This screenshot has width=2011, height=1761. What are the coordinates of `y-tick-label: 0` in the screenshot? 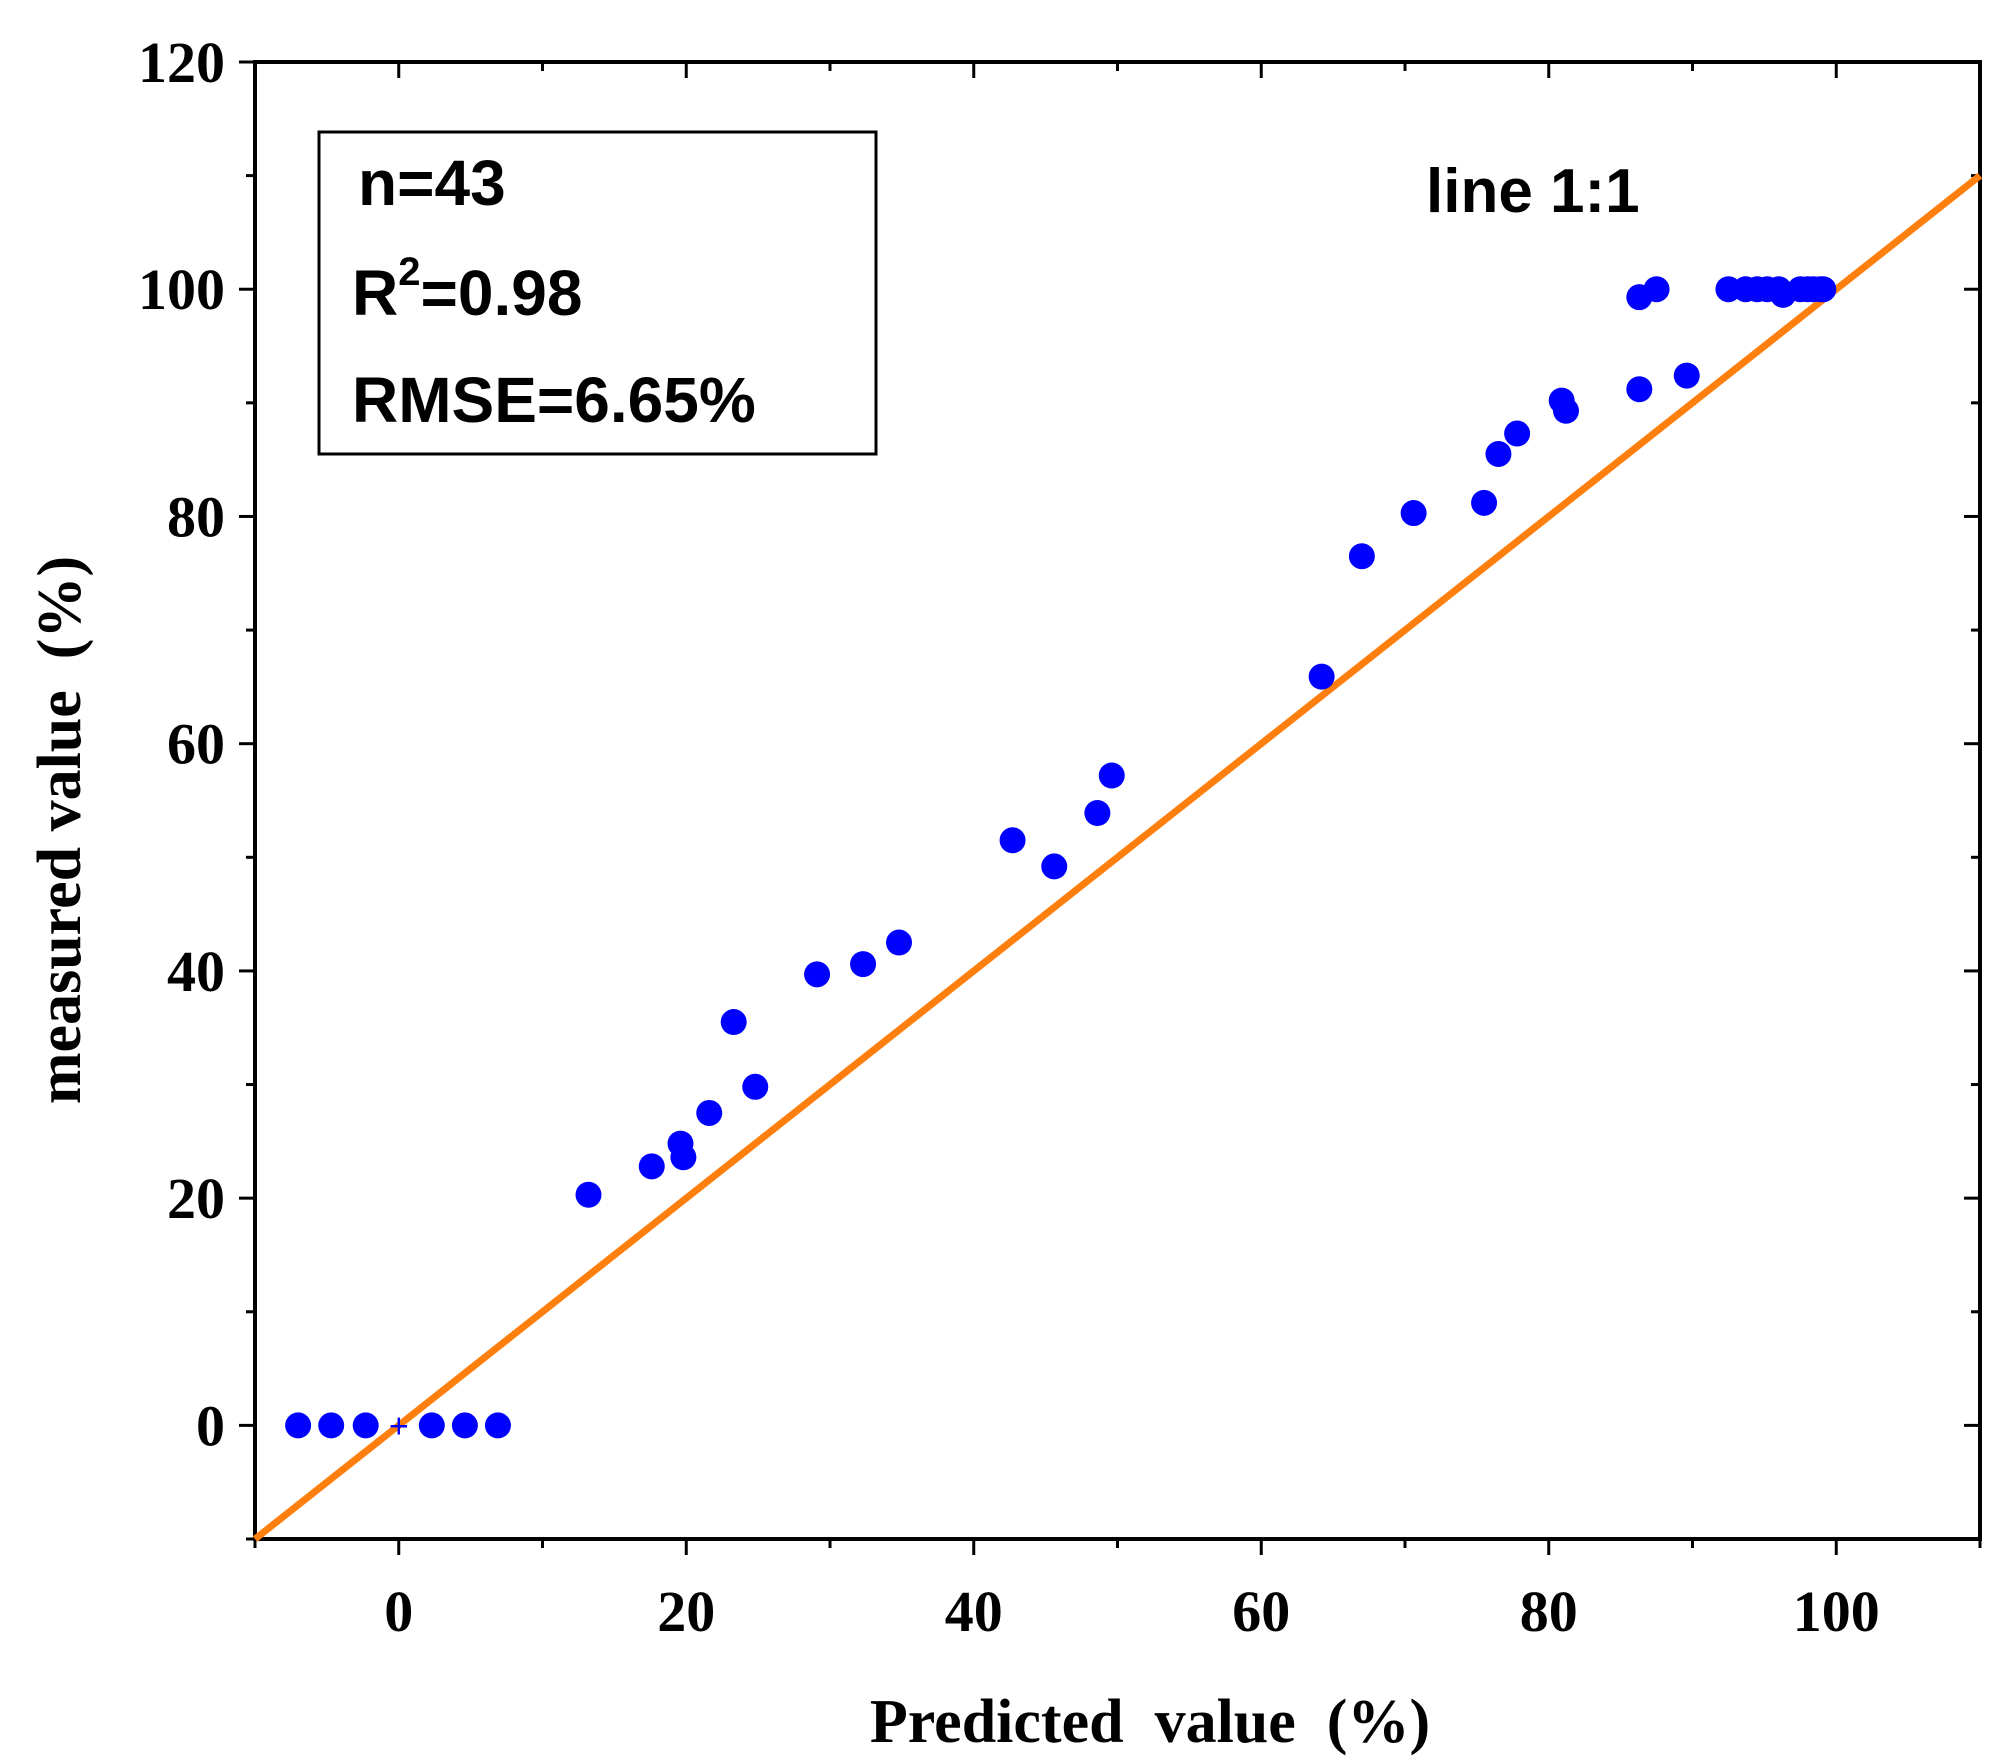 It's located at (210, 1425).